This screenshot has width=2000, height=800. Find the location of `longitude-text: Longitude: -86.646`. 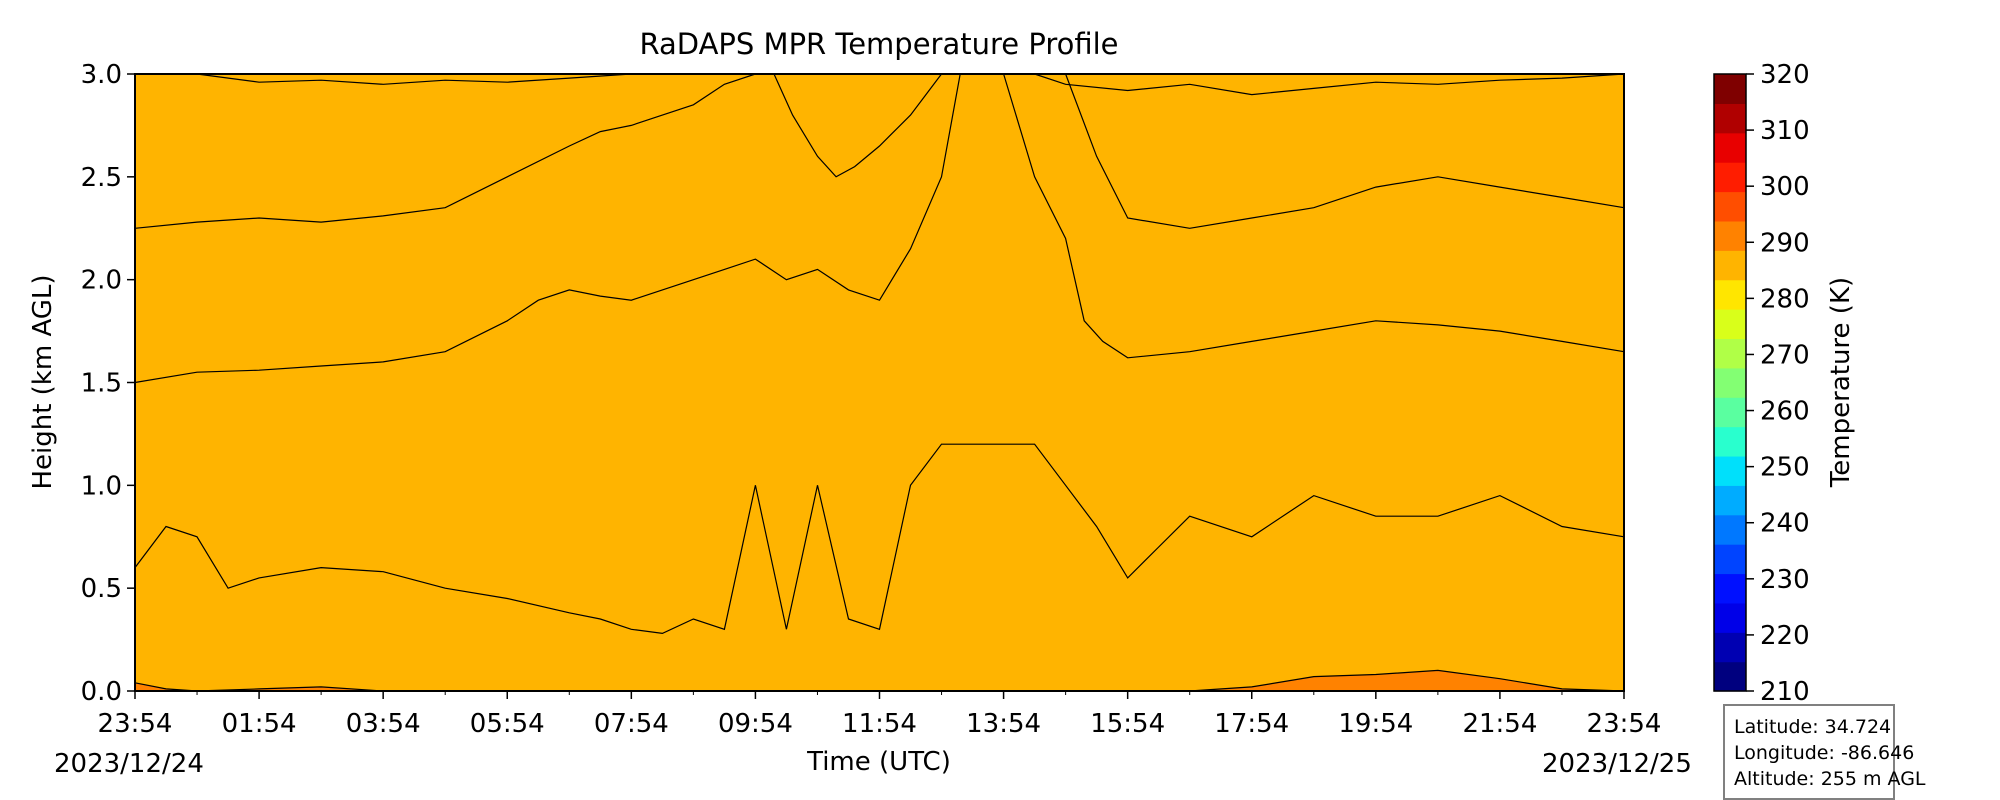

longitude-text: Longitude: -86.646 is located at coordinates (1824, 753).